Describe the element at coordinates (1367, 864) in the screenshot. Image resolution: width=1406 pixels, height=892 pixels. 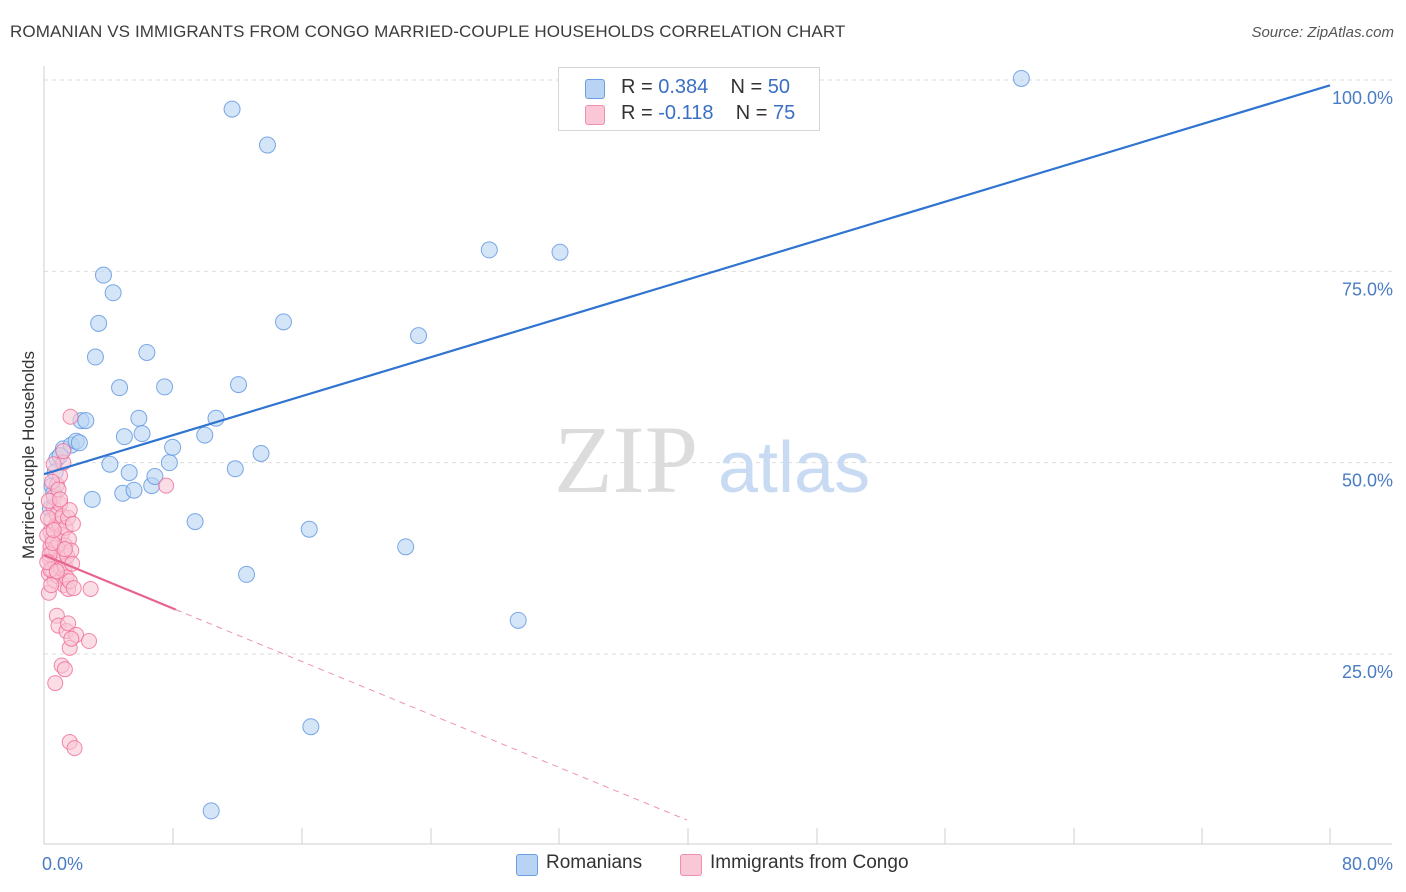
I see `x-tick-label: 80.0%` at that location.